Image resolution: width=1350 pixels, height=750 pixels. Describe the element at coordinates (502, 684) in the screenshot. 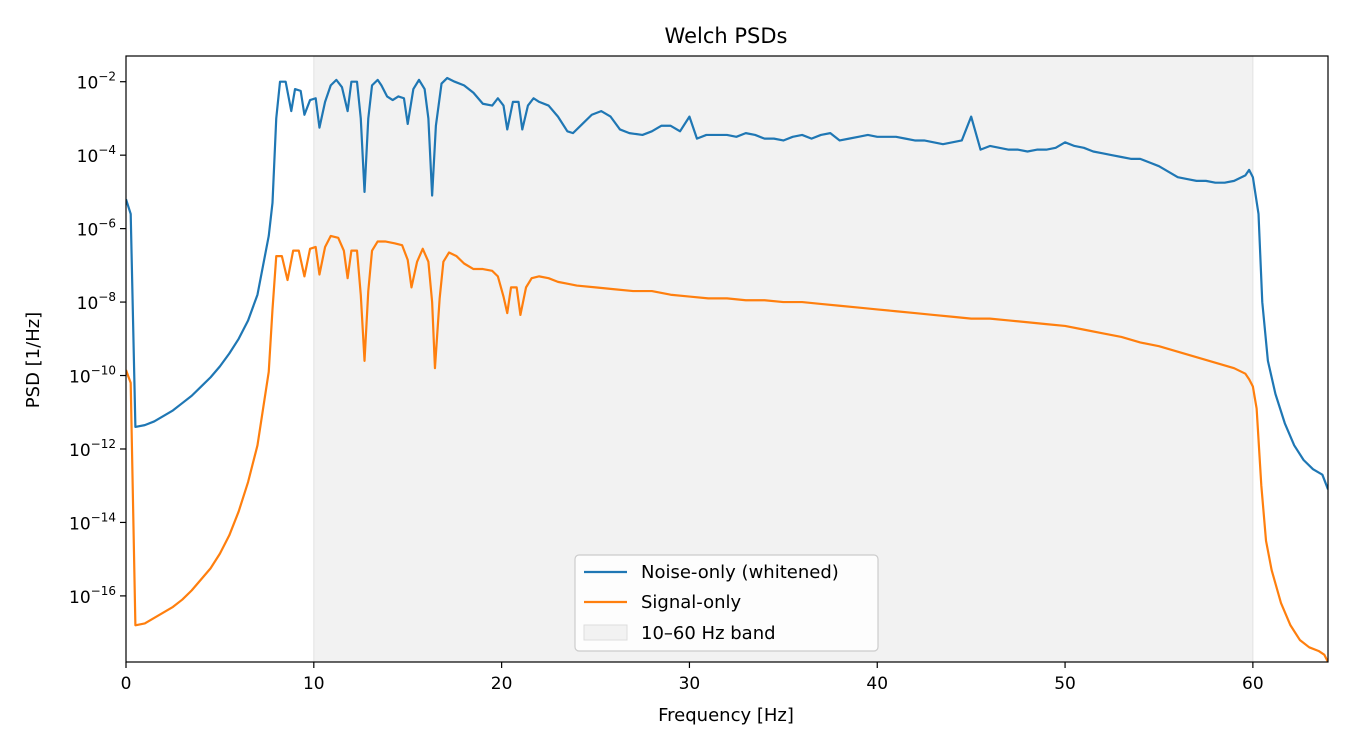

I see `x-tick-label: 20` at that location.